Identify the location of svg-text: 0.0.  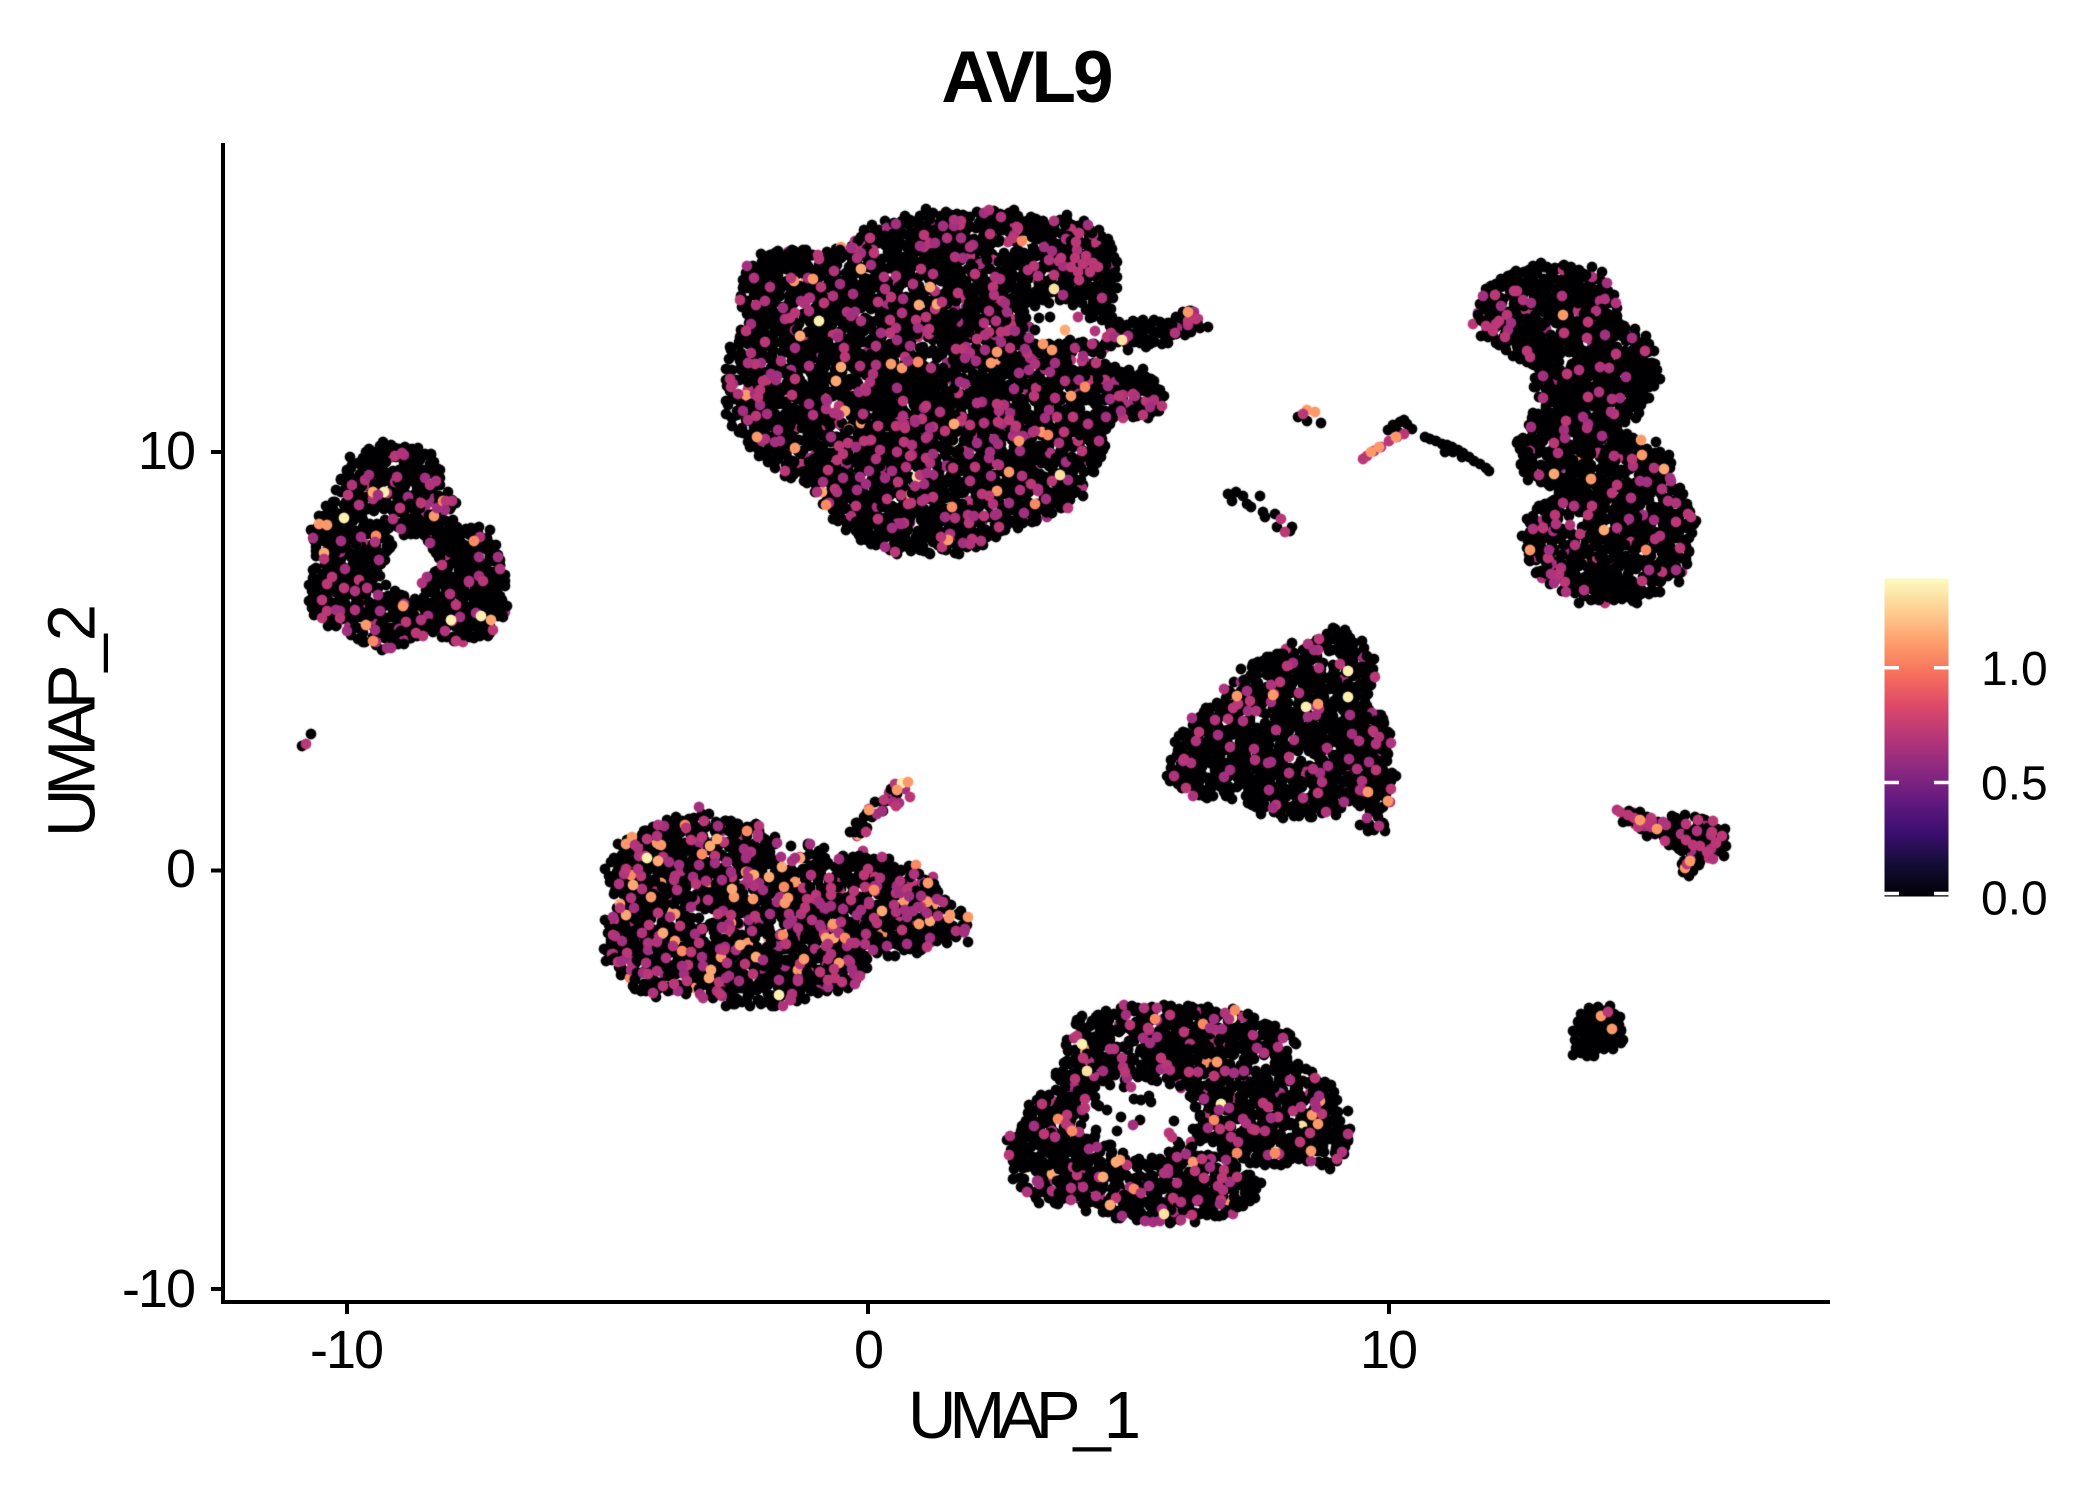
(2014, 899).